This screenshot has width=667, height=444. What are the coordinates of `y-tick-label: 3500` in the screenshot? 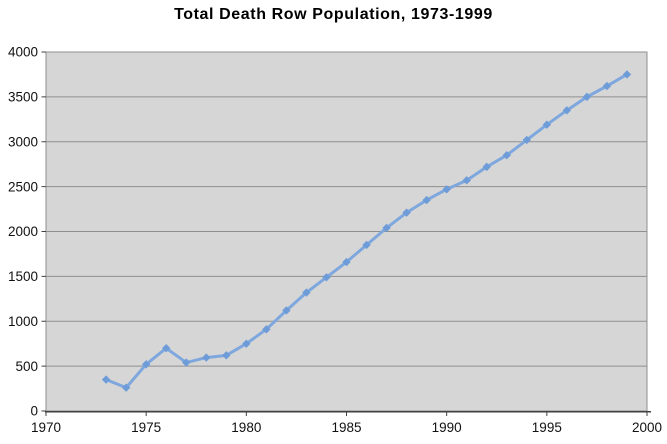 It's located at (23, 97).